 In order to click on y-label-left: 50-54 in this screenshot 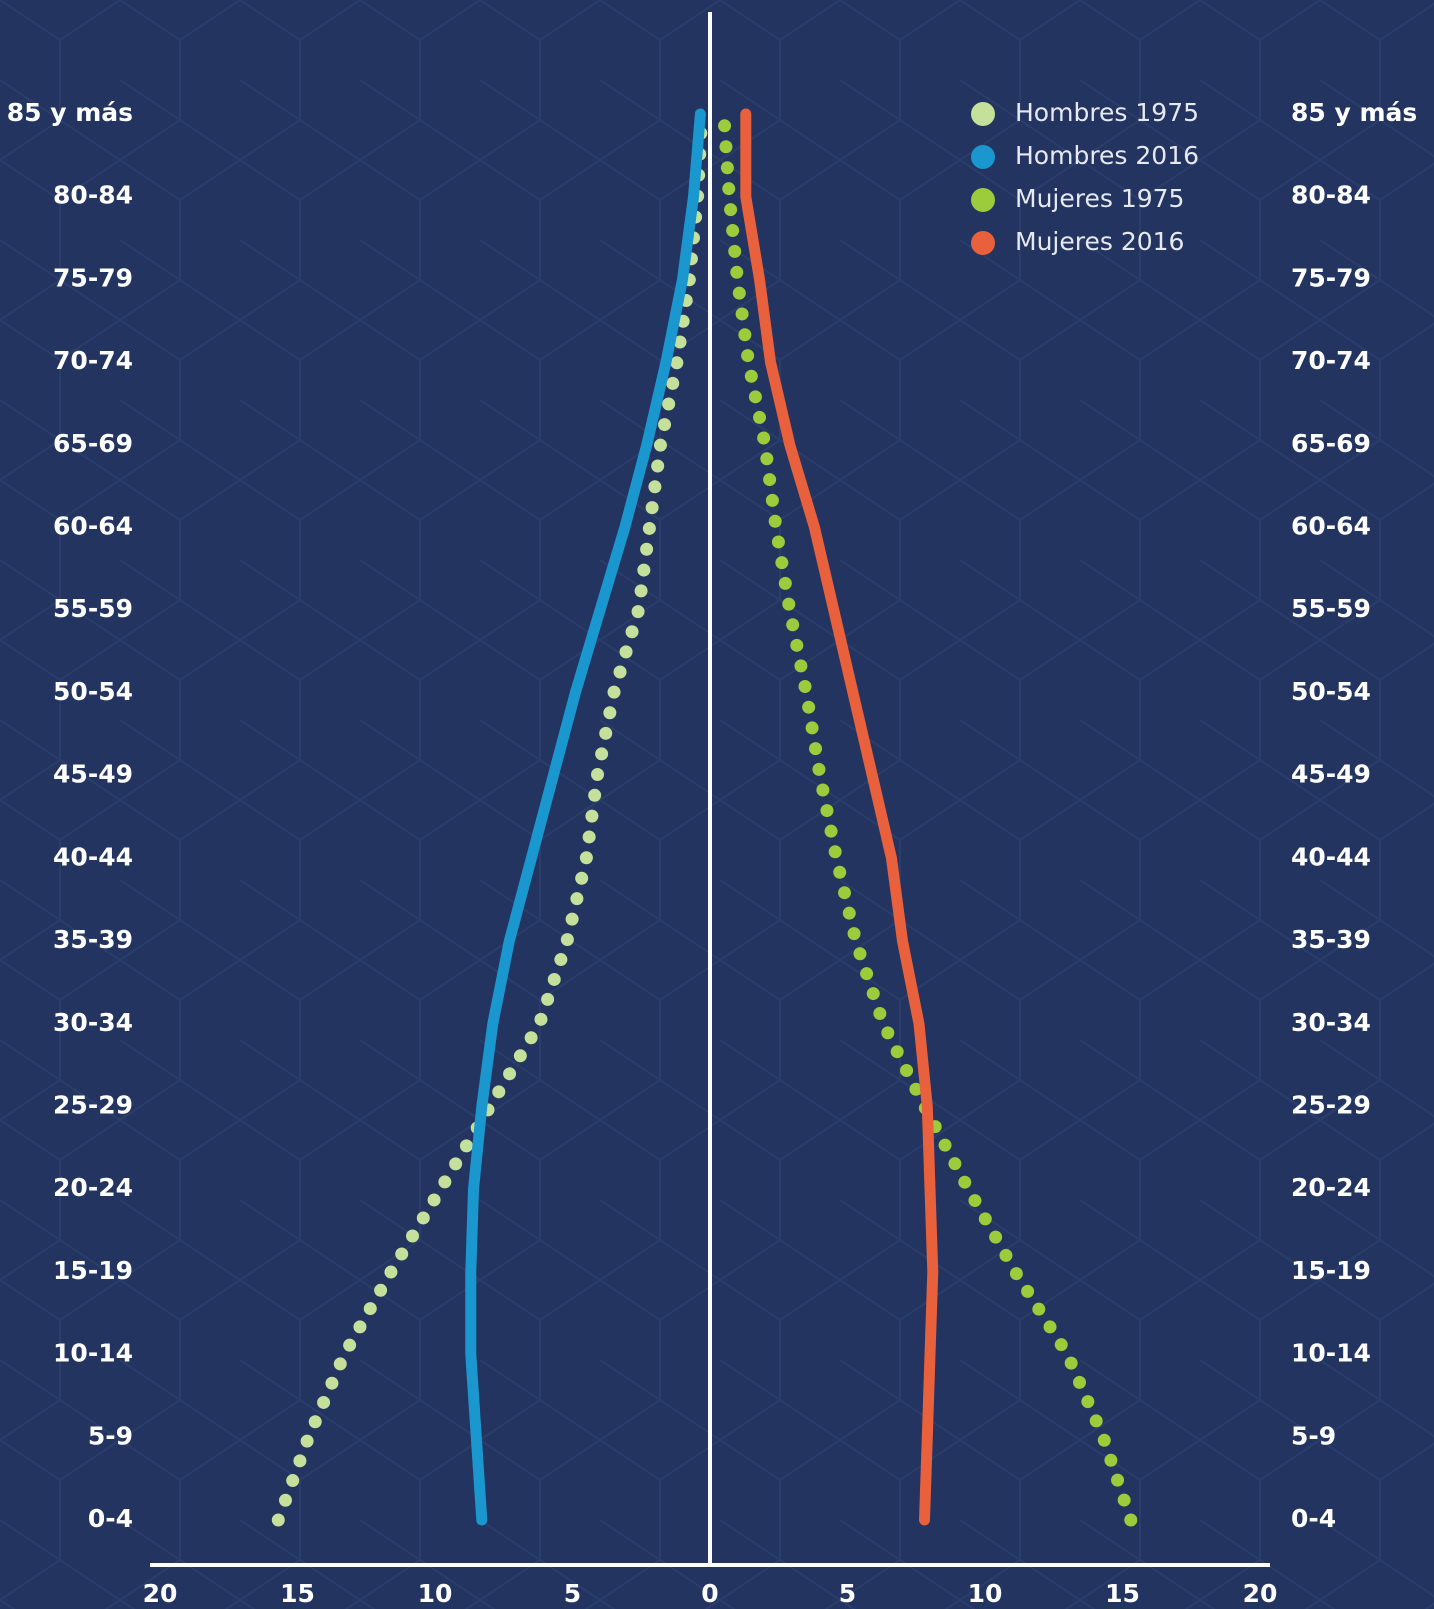, I will do `click(93, 691)`.